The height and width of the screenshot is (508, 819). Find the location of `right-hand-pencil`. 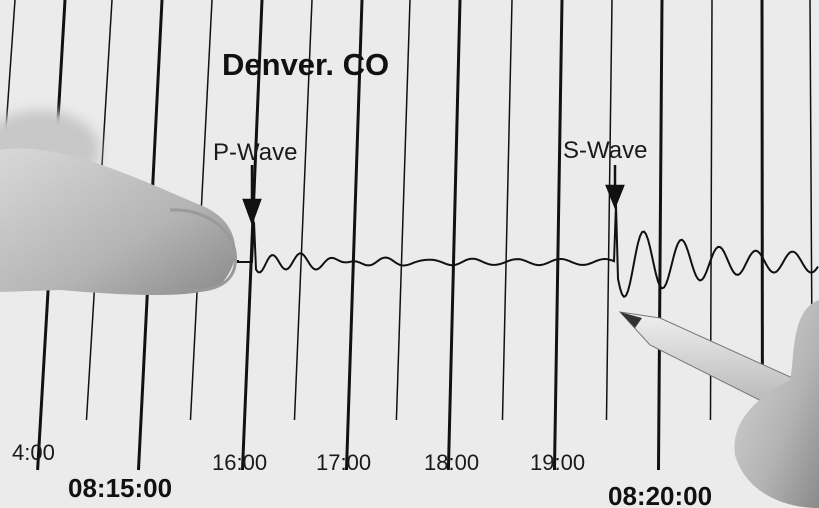

right-hand-pencil is located at coordinates (718, 404).